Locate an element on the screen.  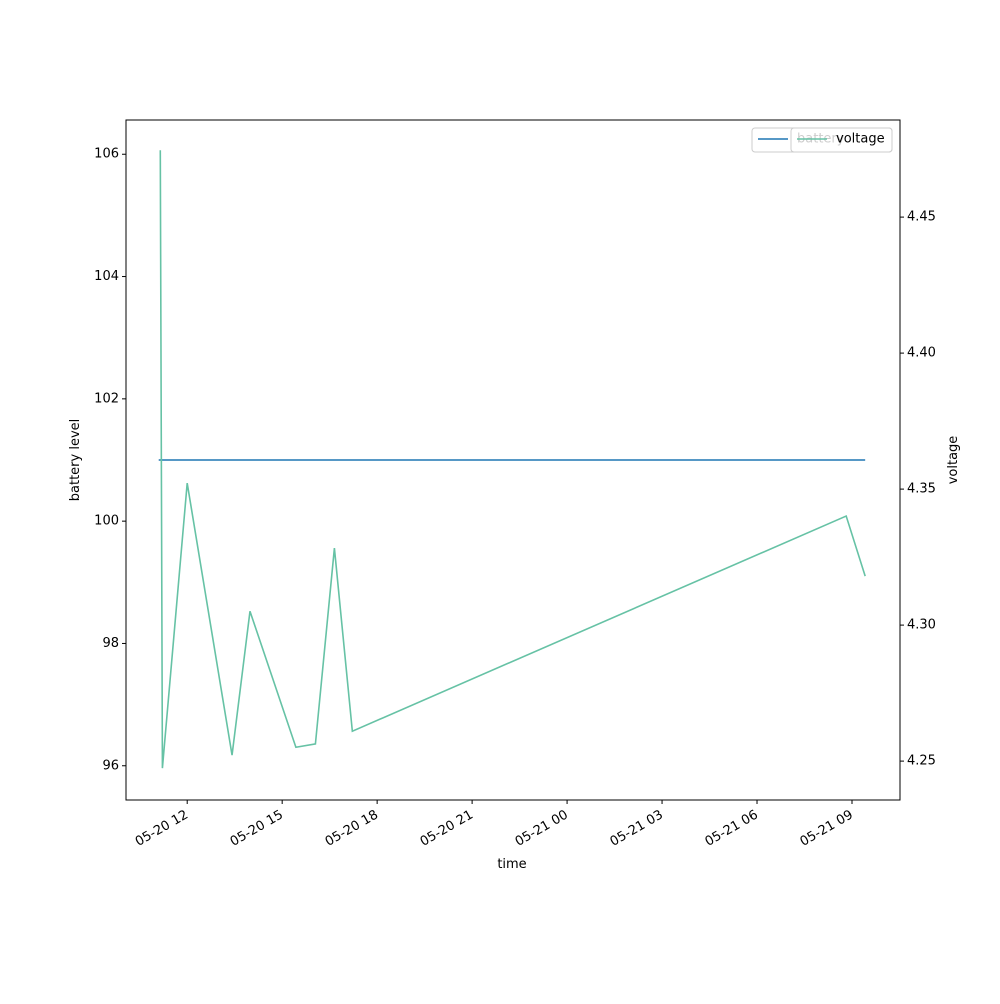
y-tick-label: 98 is located at coordinates (110, 643).